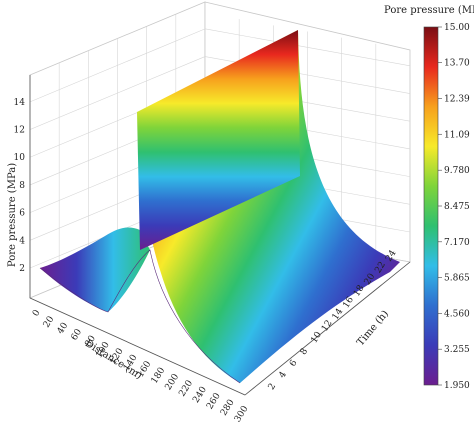 The width and height of the screenshot is (474, 428). Describe the element at coordinates (429, 10) in the screenshot. I see `colorbar-label: Pore pressure (MPa)` at that location.